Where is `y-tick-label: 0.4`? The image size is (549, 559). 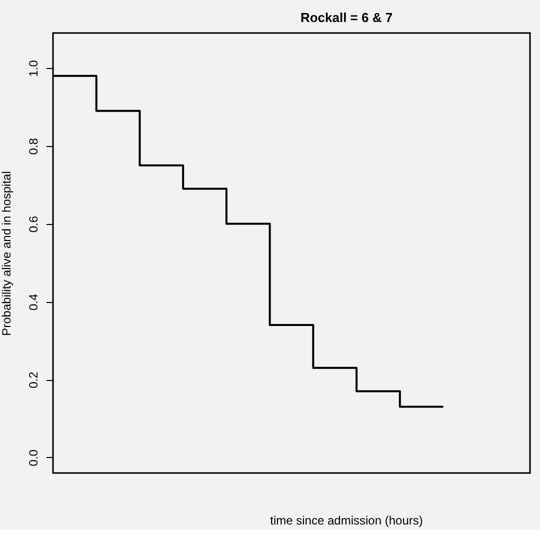
y-tick-label: 0.4 is located at coordinates (33, 302).